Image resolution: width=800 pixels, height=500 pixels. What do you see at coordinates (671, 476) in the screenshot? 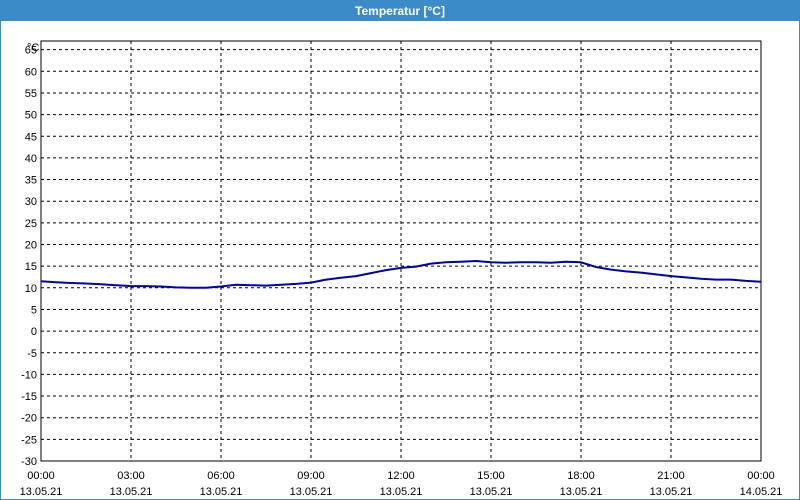
I see `x-tick-time-label: 21:00` at bounding box center [671, 476].